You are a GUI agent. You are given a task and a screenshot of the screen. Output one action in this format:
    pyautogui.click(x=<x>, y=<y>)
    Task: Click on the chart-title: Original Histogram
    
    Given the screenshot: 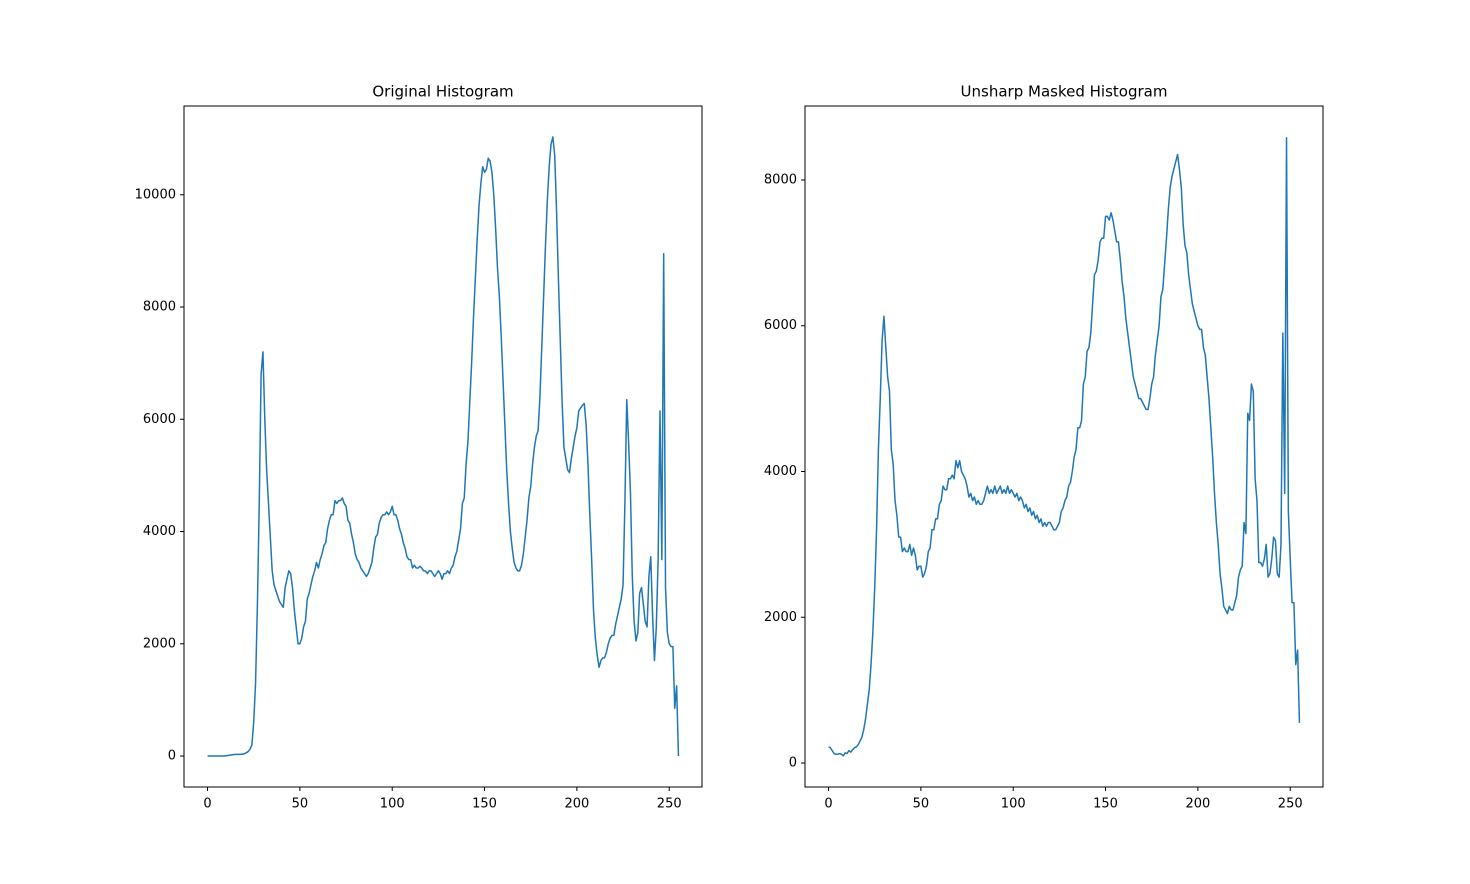 What is the action you would take?
    pyautogui.click(x=442, y=92)
    